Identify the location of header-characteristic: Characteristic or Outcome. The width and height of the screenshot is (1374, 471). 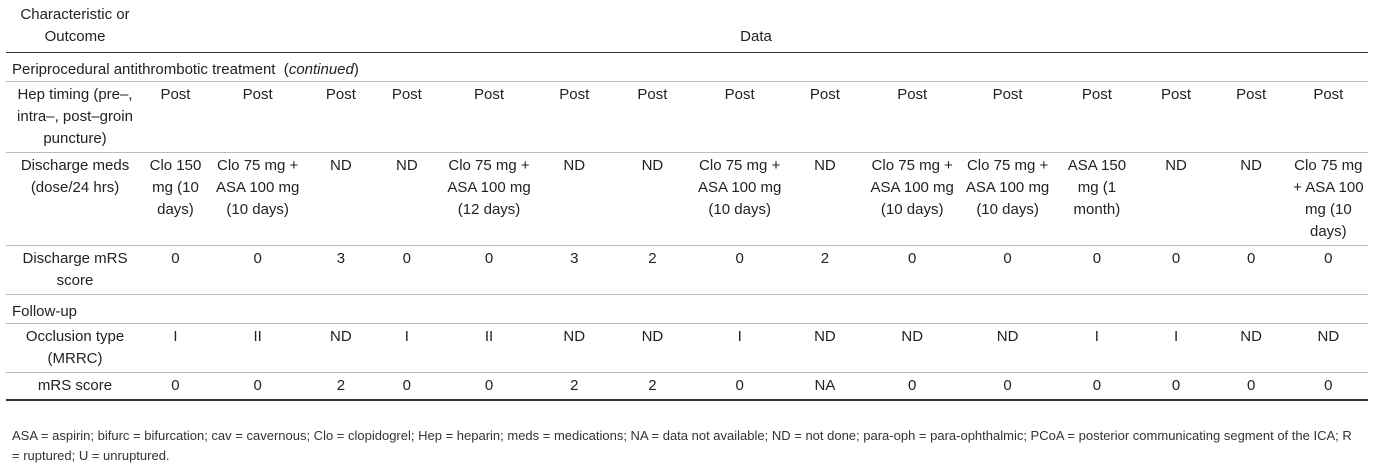
(75, 25).